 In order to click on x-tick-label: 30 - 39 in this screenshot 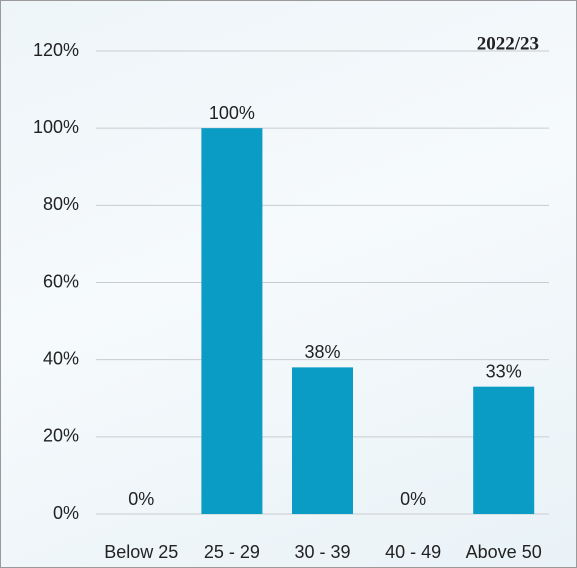, I will do `click(322, 552)`.